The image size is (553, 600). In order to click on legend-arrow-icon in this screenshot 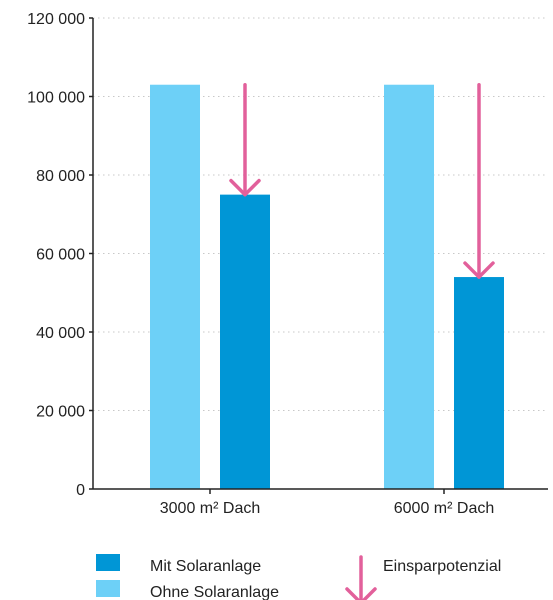, I will do `click(361, 577)`.